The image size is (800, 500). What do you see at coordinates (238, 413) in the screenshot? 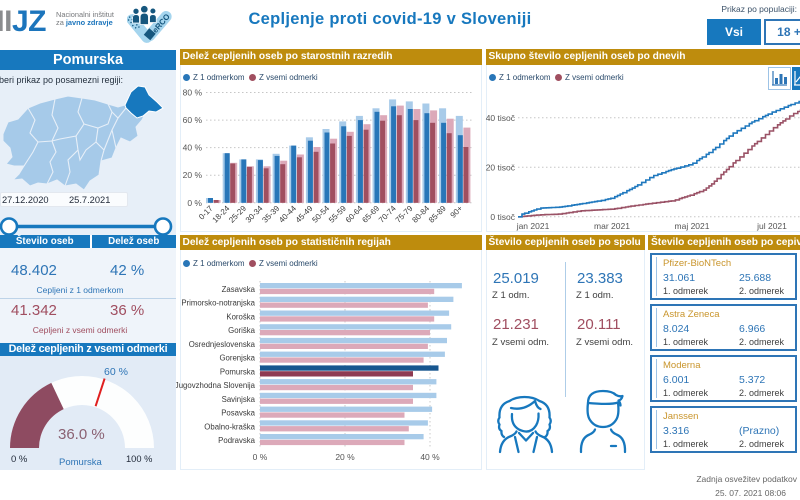
I see `svg-text: Posavska` at bounding box center [238, 413].